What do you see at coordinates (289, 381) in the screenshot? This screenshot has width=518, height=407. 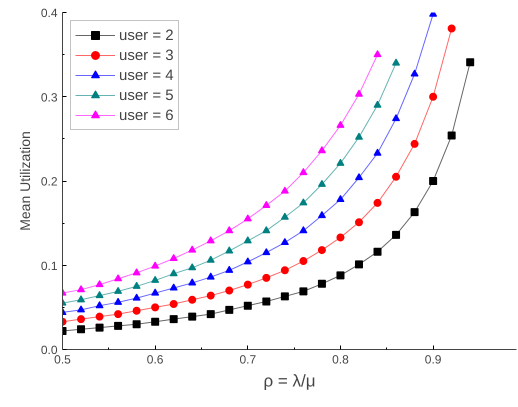 I see `x-axis-title: ρ = λ/μ` at bounding box center [289, 381].